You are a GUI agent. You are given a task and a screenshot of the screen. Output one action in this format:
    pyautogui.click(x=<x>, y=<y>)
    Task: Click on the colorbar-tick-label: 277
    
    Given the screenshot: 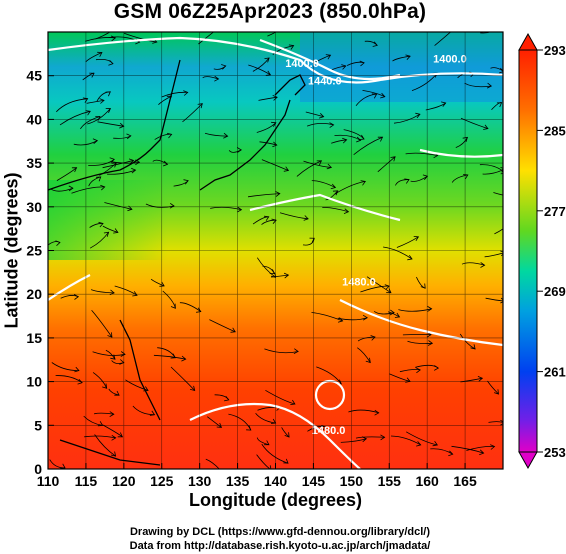 What is the action you would take?
    pyautogui.click(x=555, y=211)
    